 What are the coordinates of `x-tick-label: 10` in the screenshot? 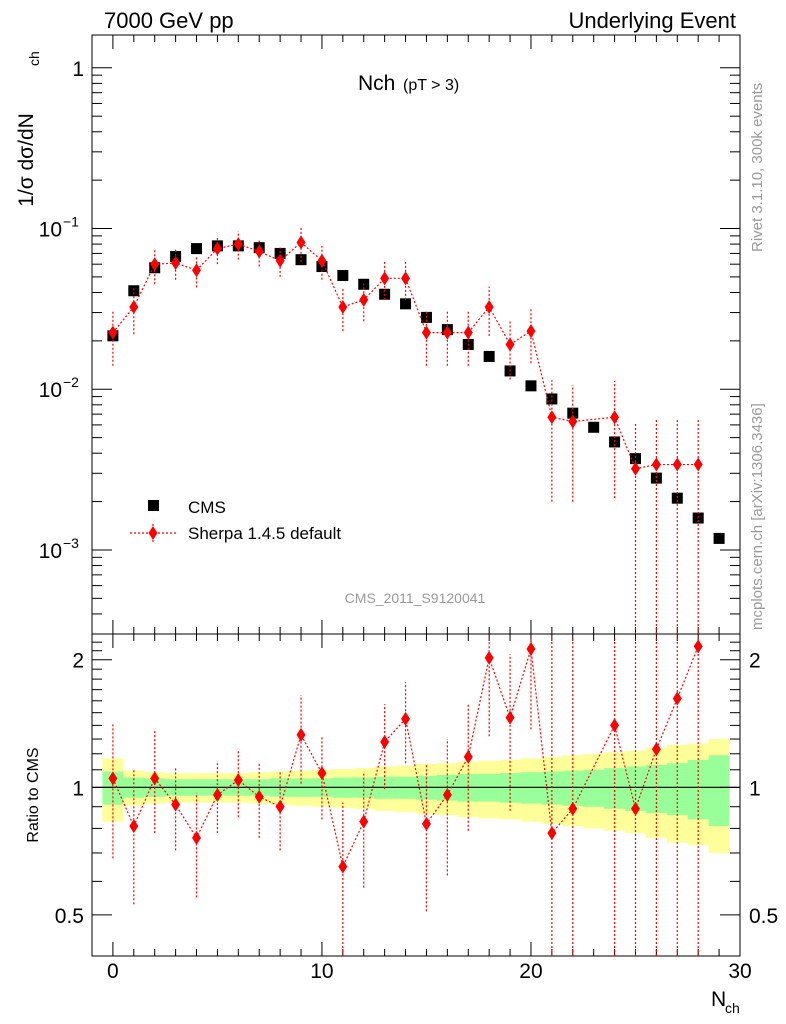 It's located at (321, 971).